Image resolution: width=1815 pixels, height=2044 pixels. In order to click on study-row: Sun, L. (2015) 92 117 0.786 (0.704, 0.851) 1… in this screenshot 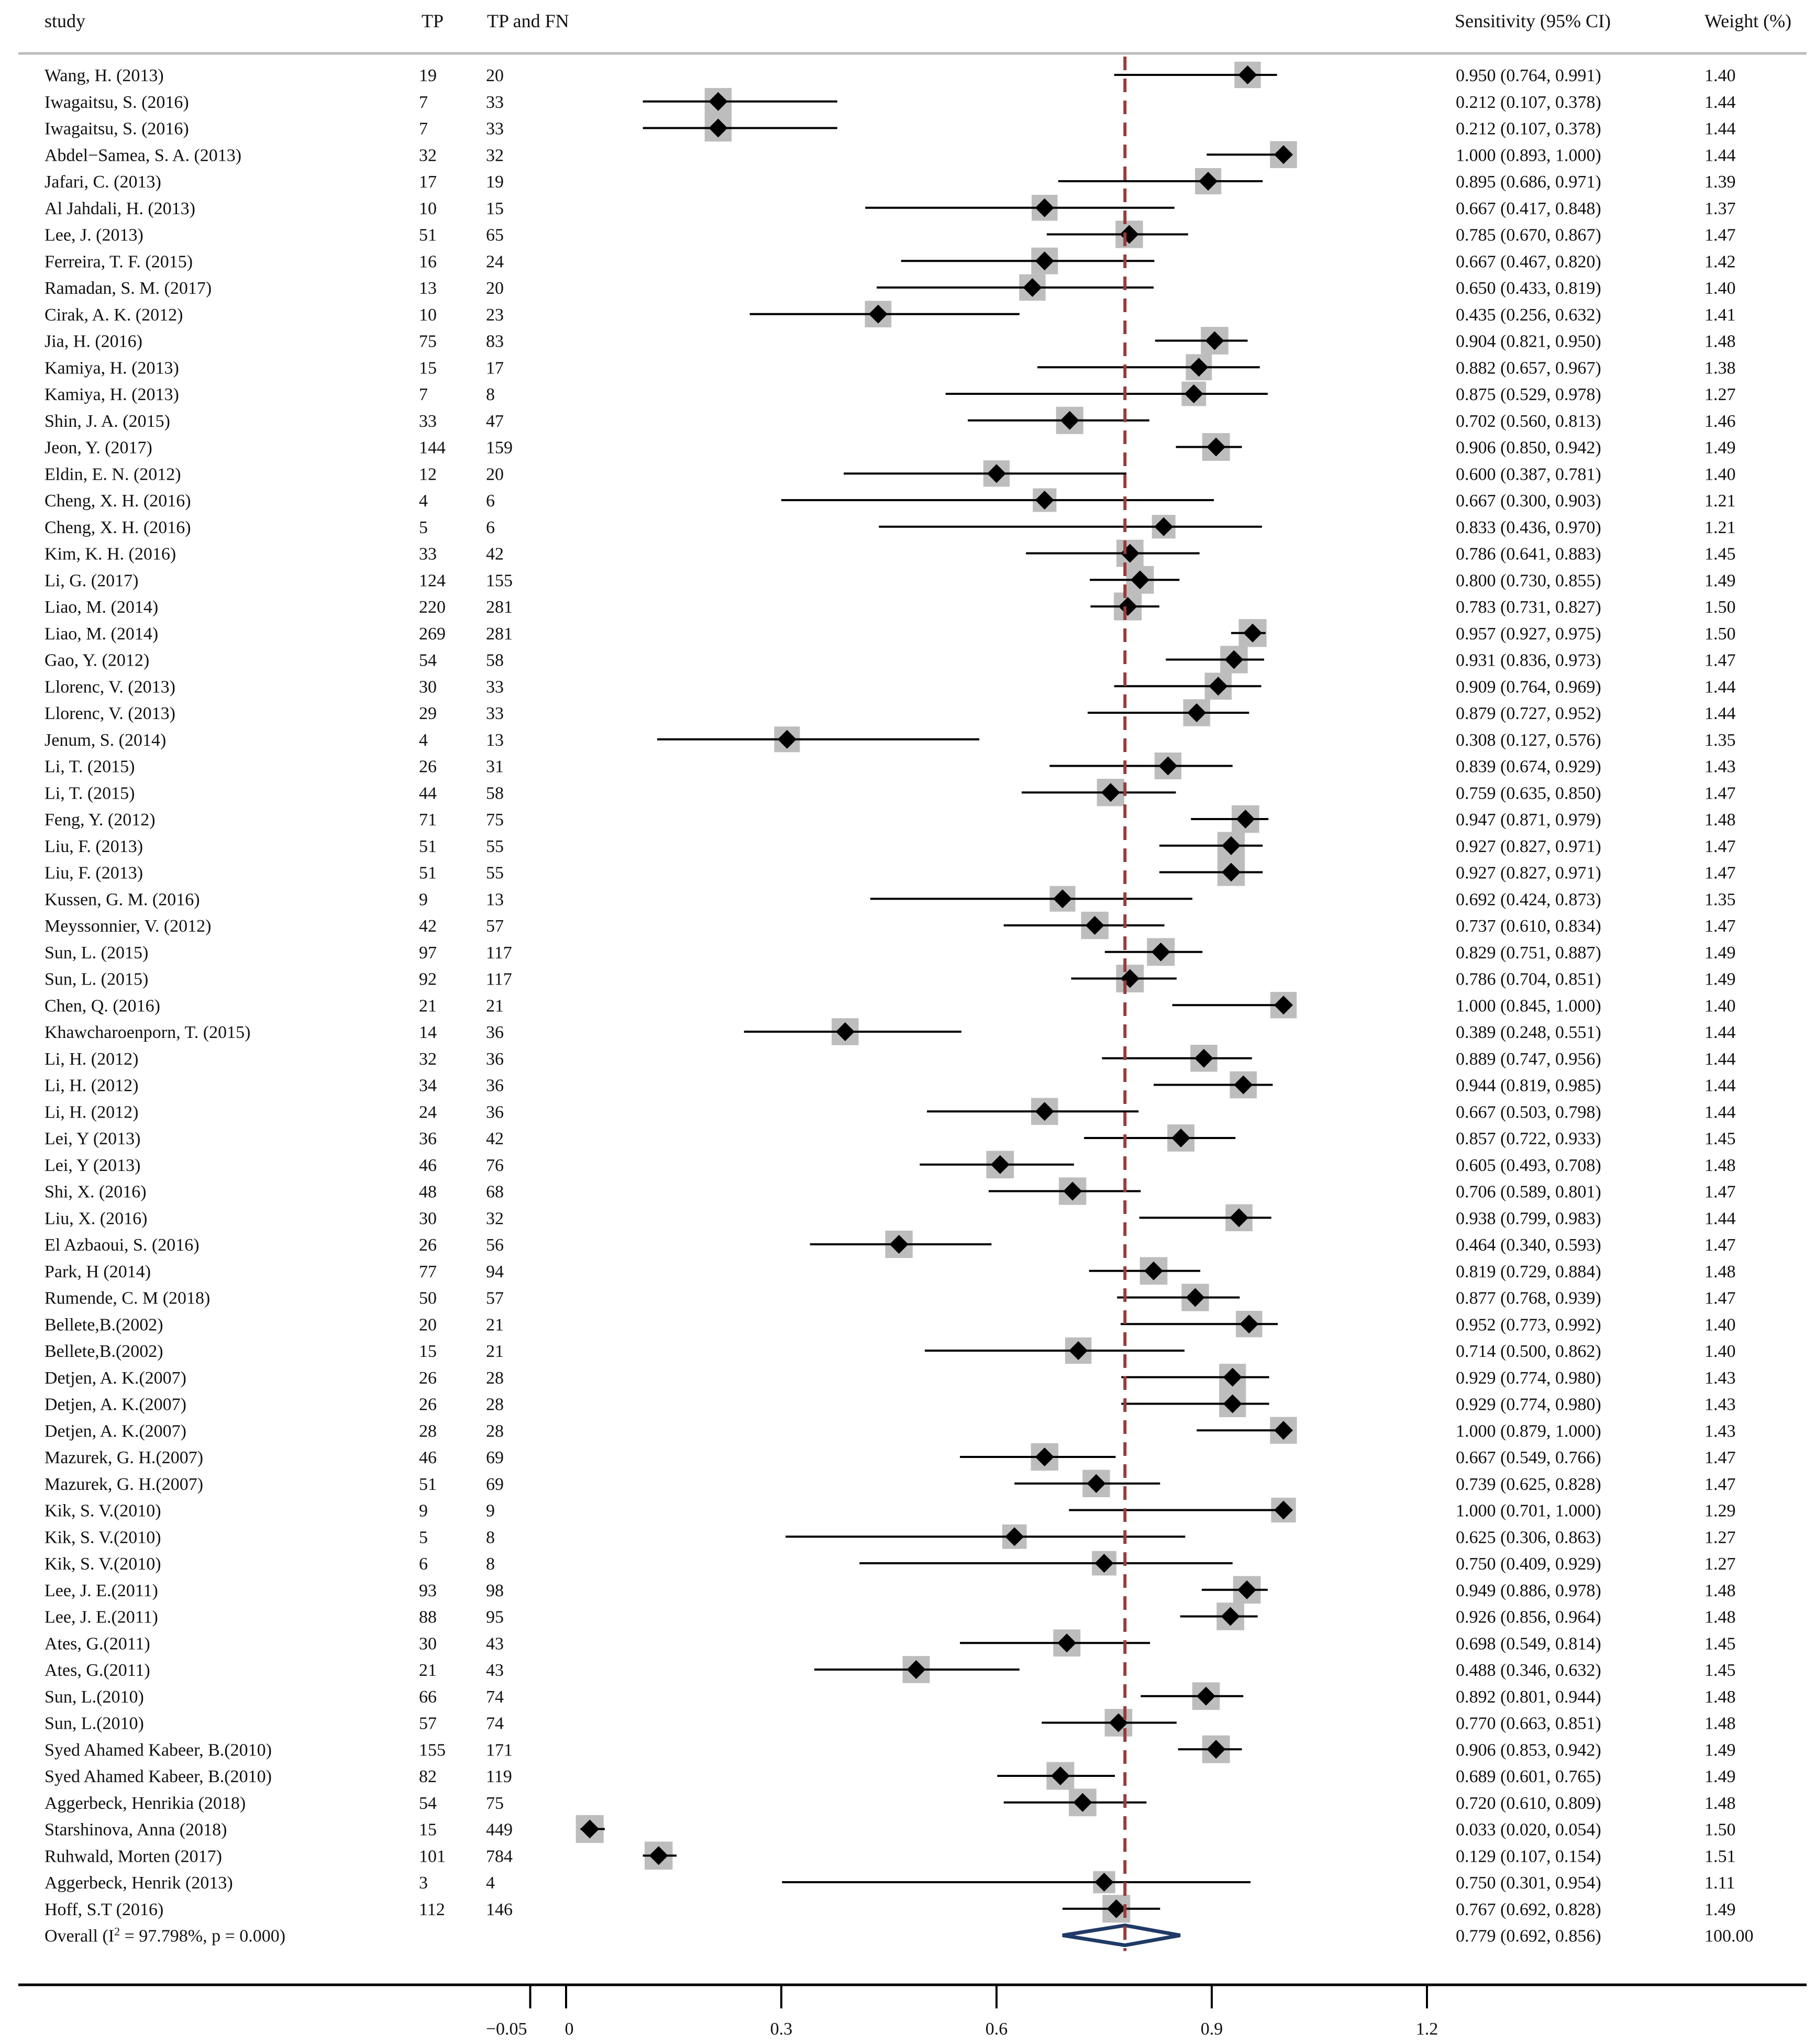, I will do `click(890, 979)`.